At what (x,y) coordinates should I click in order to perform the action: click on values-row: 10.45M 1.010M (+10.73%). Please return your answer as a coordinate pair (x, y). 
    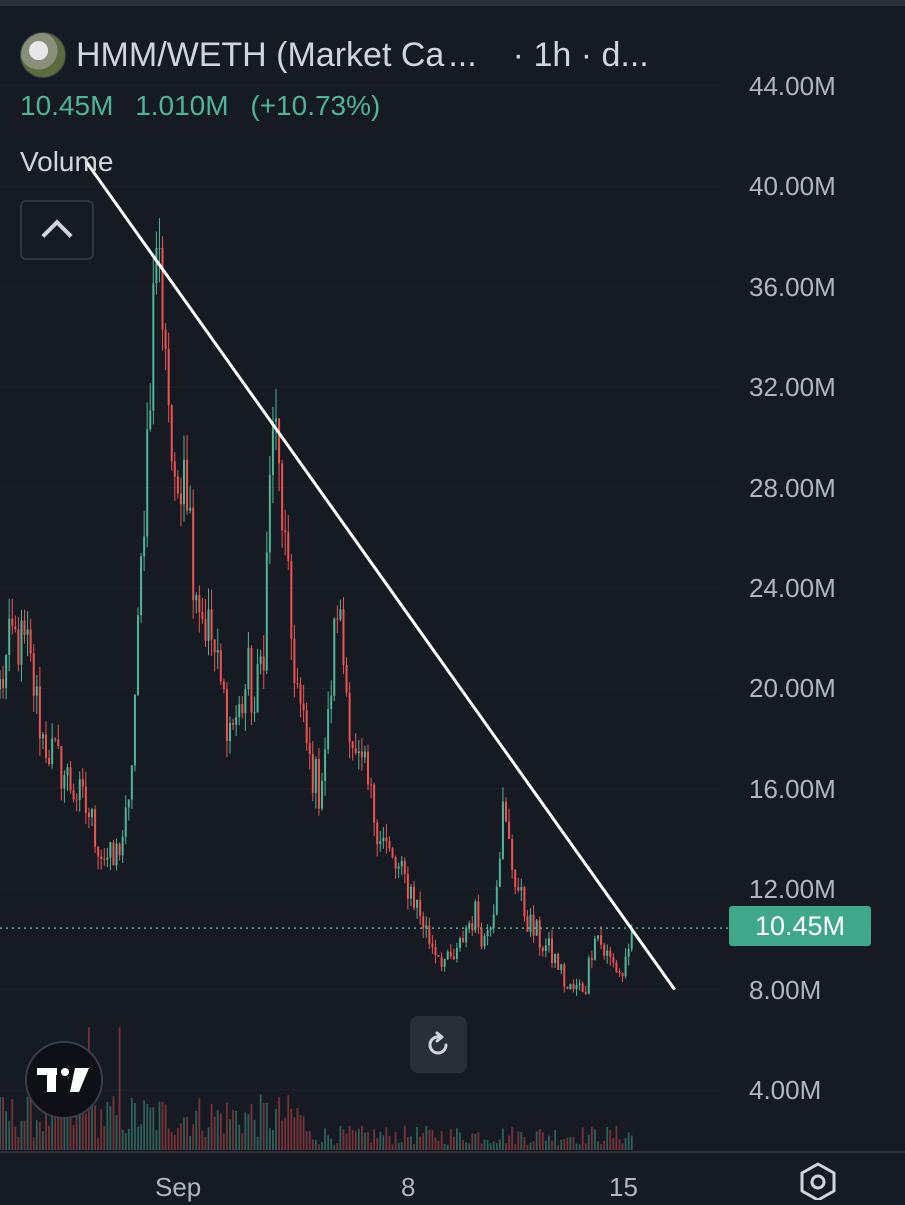
    Looking at the image, I should click on (370, 106).